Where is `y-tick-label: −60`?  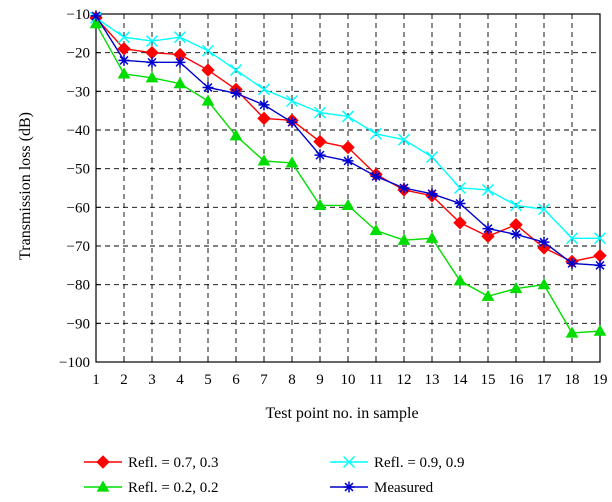
y-tick-label: −60 is located at coordinates (78, 208).